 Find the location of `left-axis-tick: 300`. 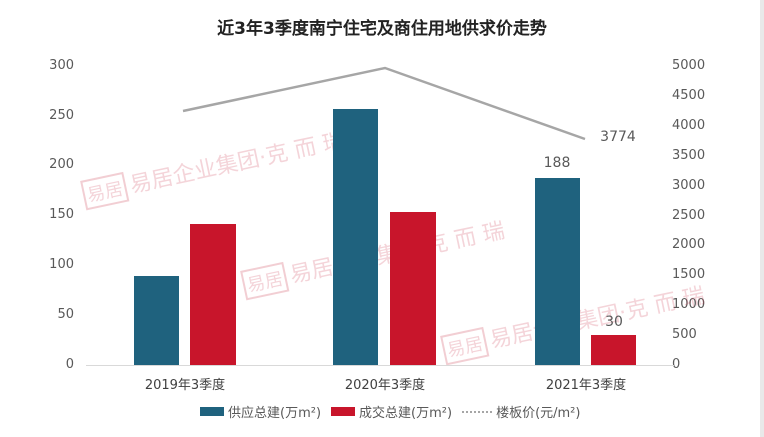

left-axis-tick: 300 is located at coordinates (61, 65).